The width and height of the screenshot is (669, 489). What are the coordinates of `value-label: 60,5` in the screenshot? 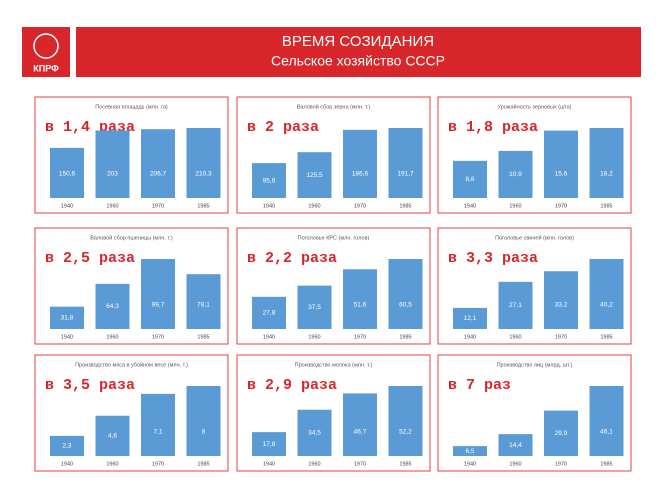 It's located at (405, 305).